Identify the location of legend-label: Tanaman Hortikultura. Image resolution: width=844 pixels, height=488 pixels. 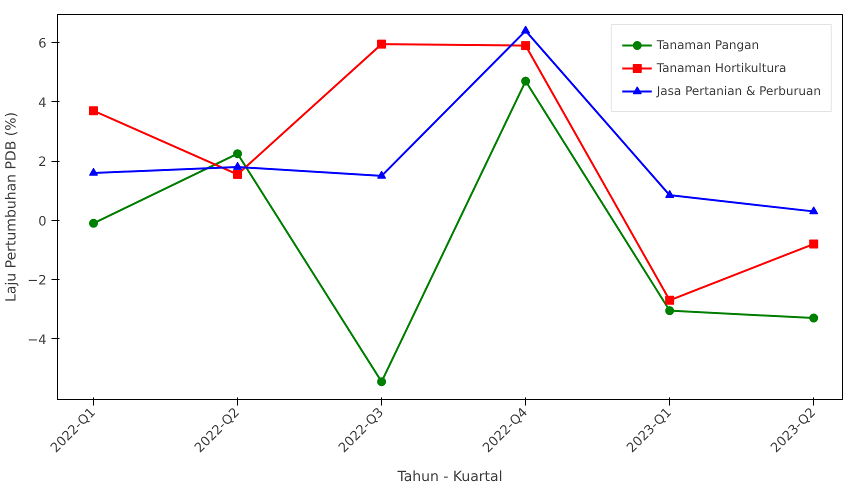
(721, 68).